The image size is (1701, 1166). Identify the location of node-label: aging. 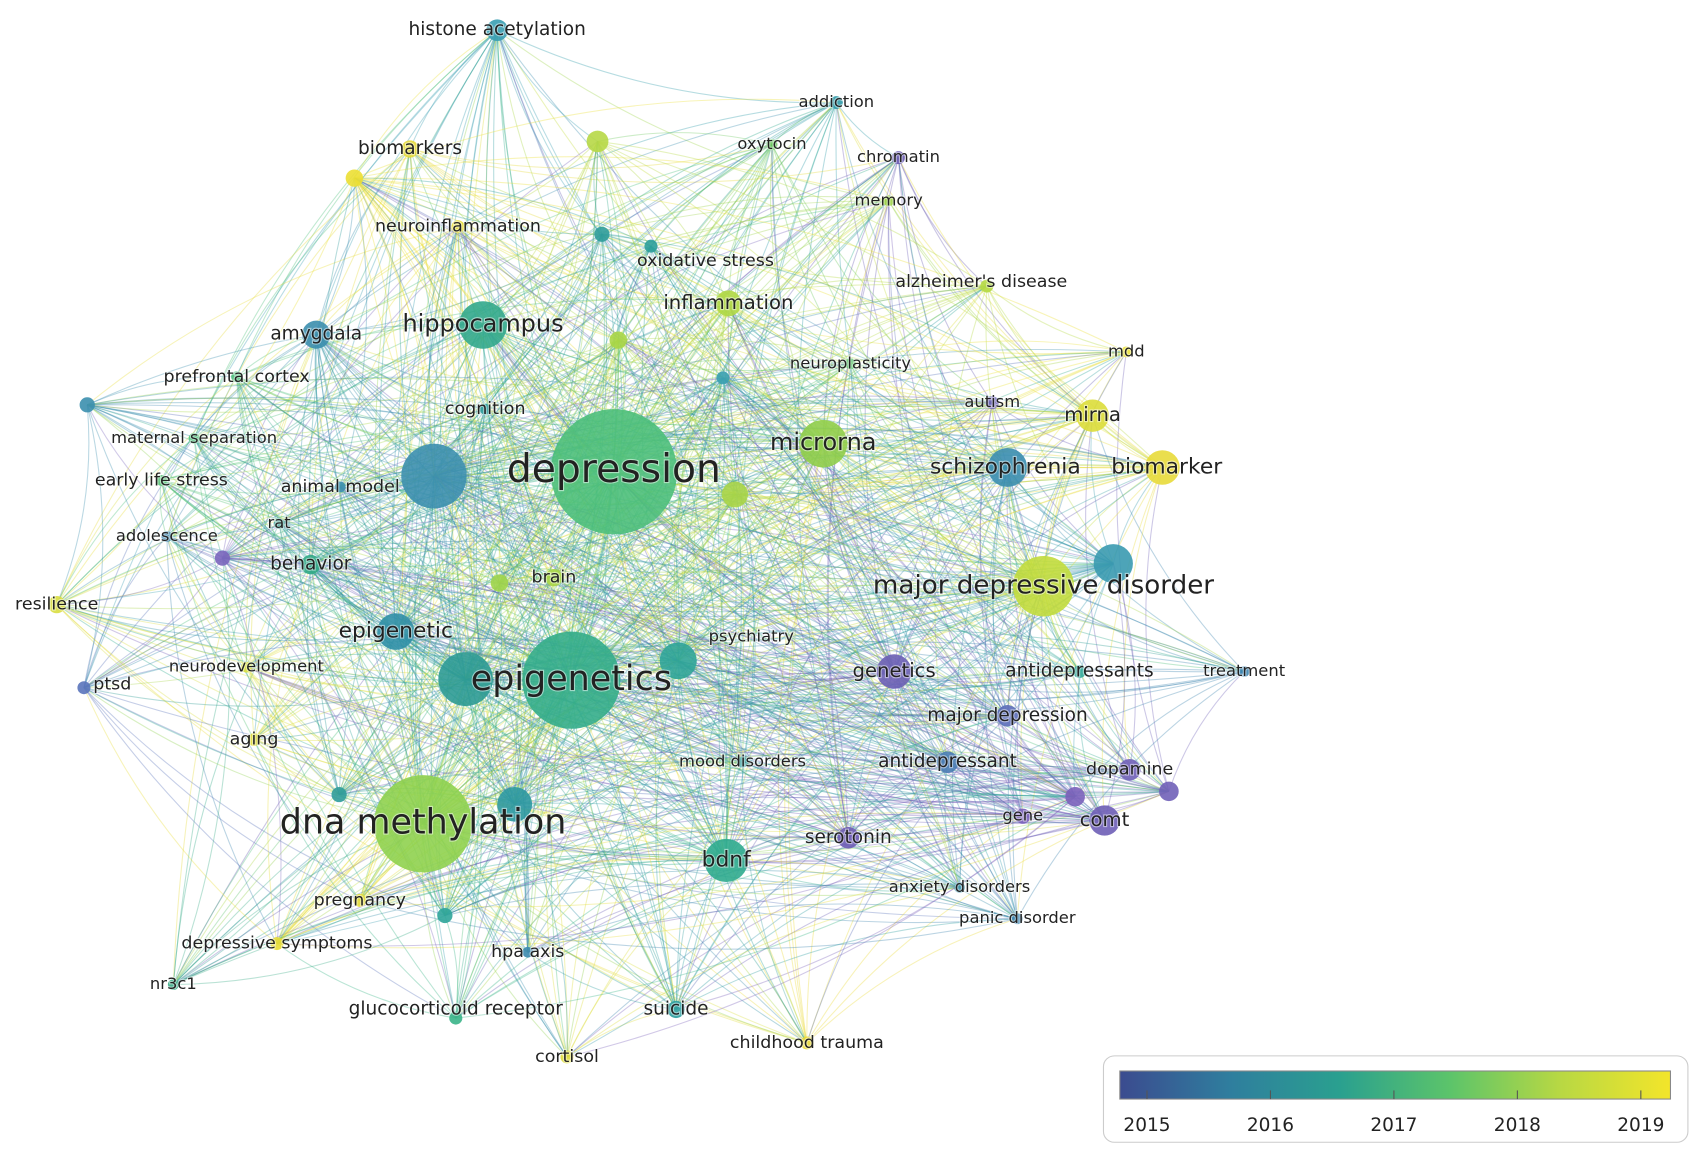
(254, 740).